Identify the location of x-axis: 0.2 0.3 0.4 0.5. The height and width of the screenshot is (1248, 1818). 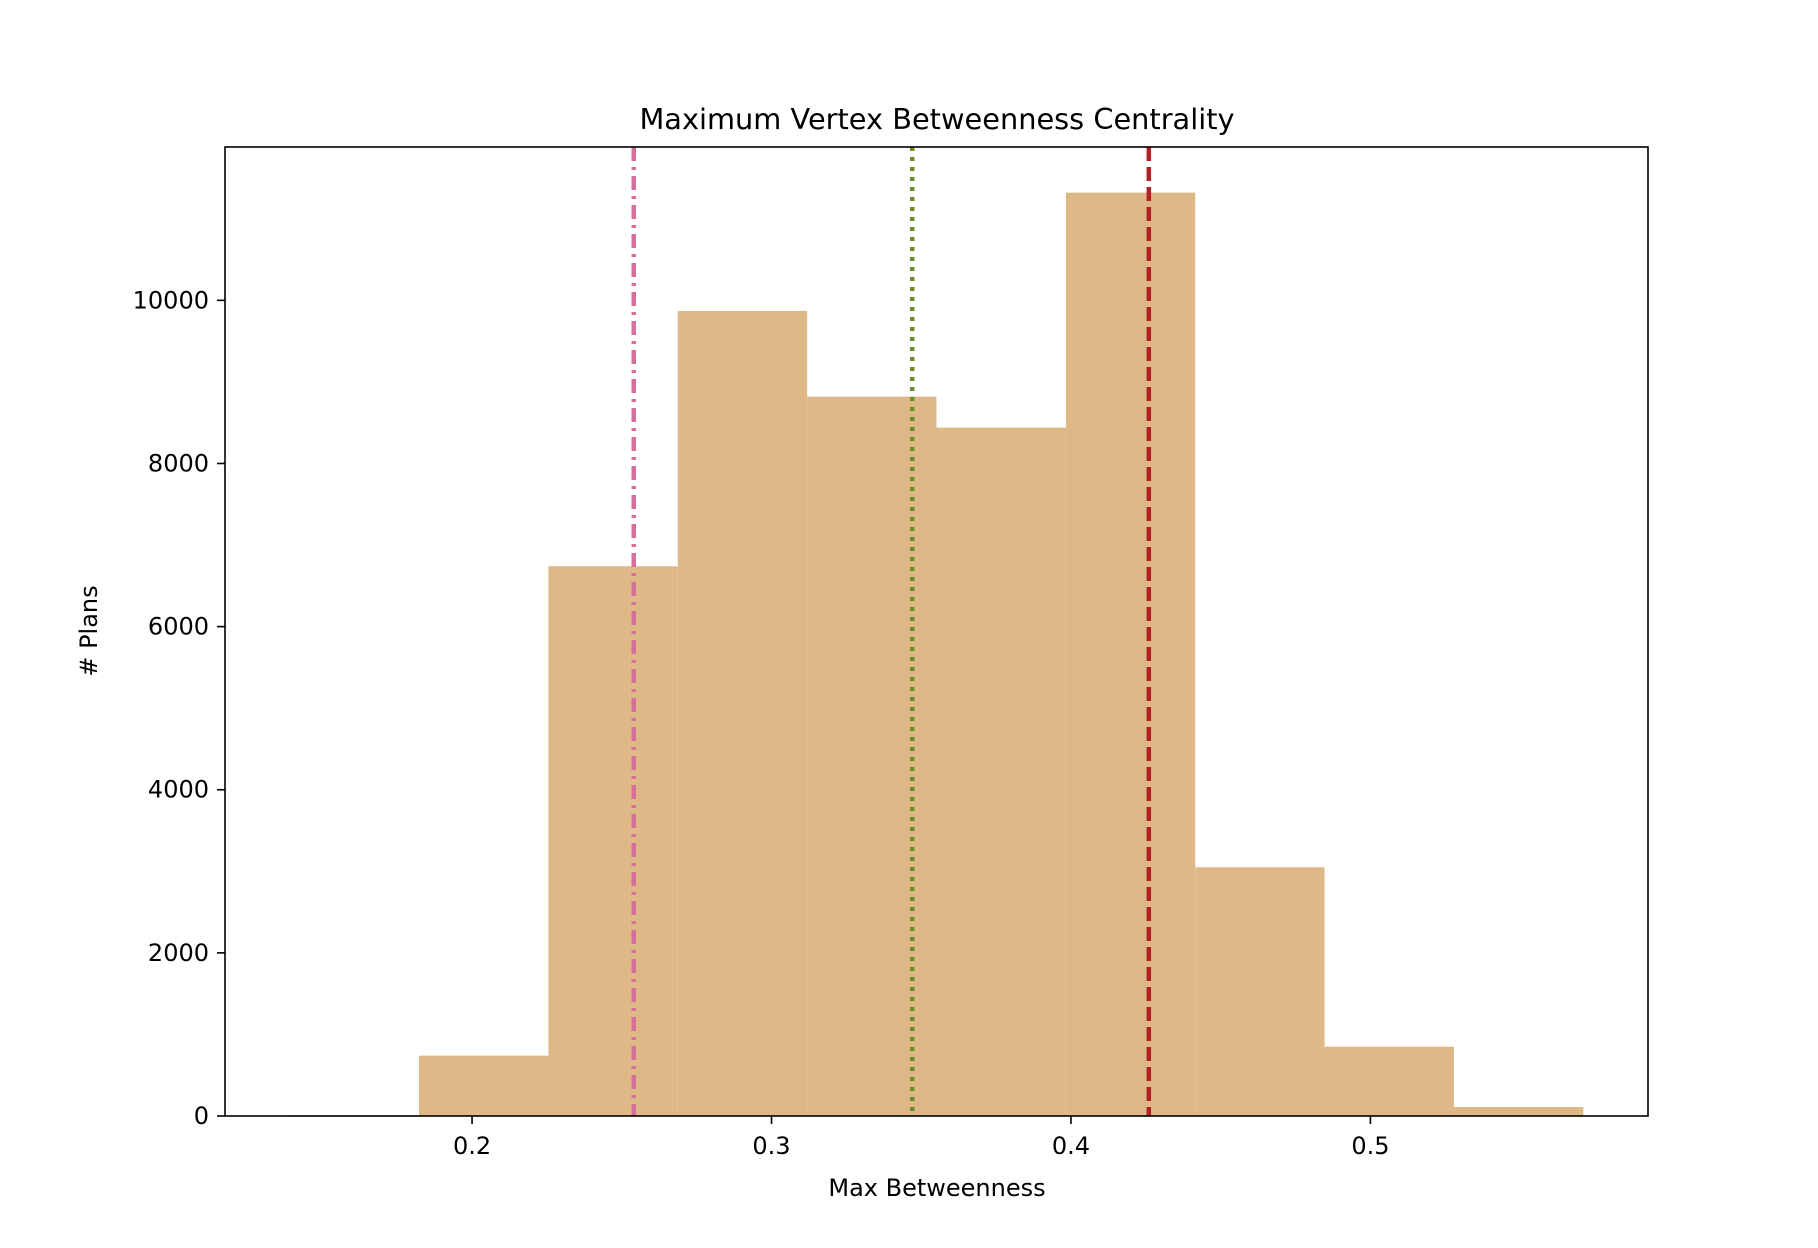
(921, 1138).